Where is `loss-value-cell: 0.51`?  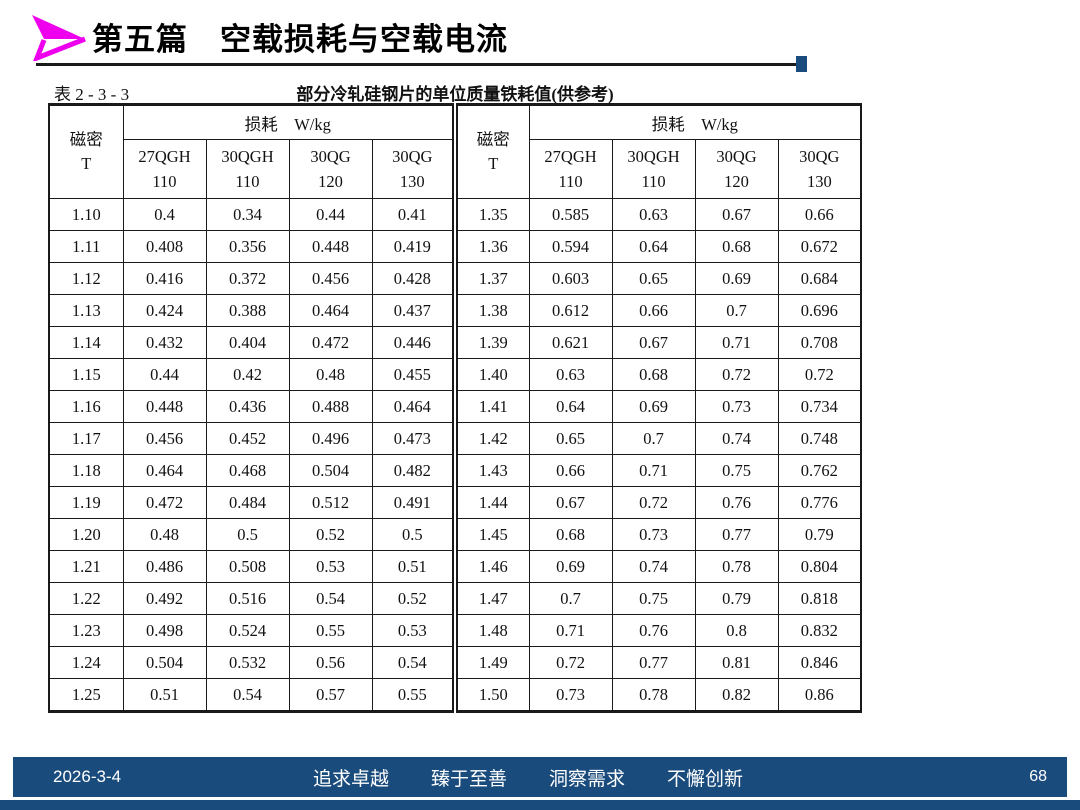
loss-value-cell: 0.51 is located at coordinates (413, 566).